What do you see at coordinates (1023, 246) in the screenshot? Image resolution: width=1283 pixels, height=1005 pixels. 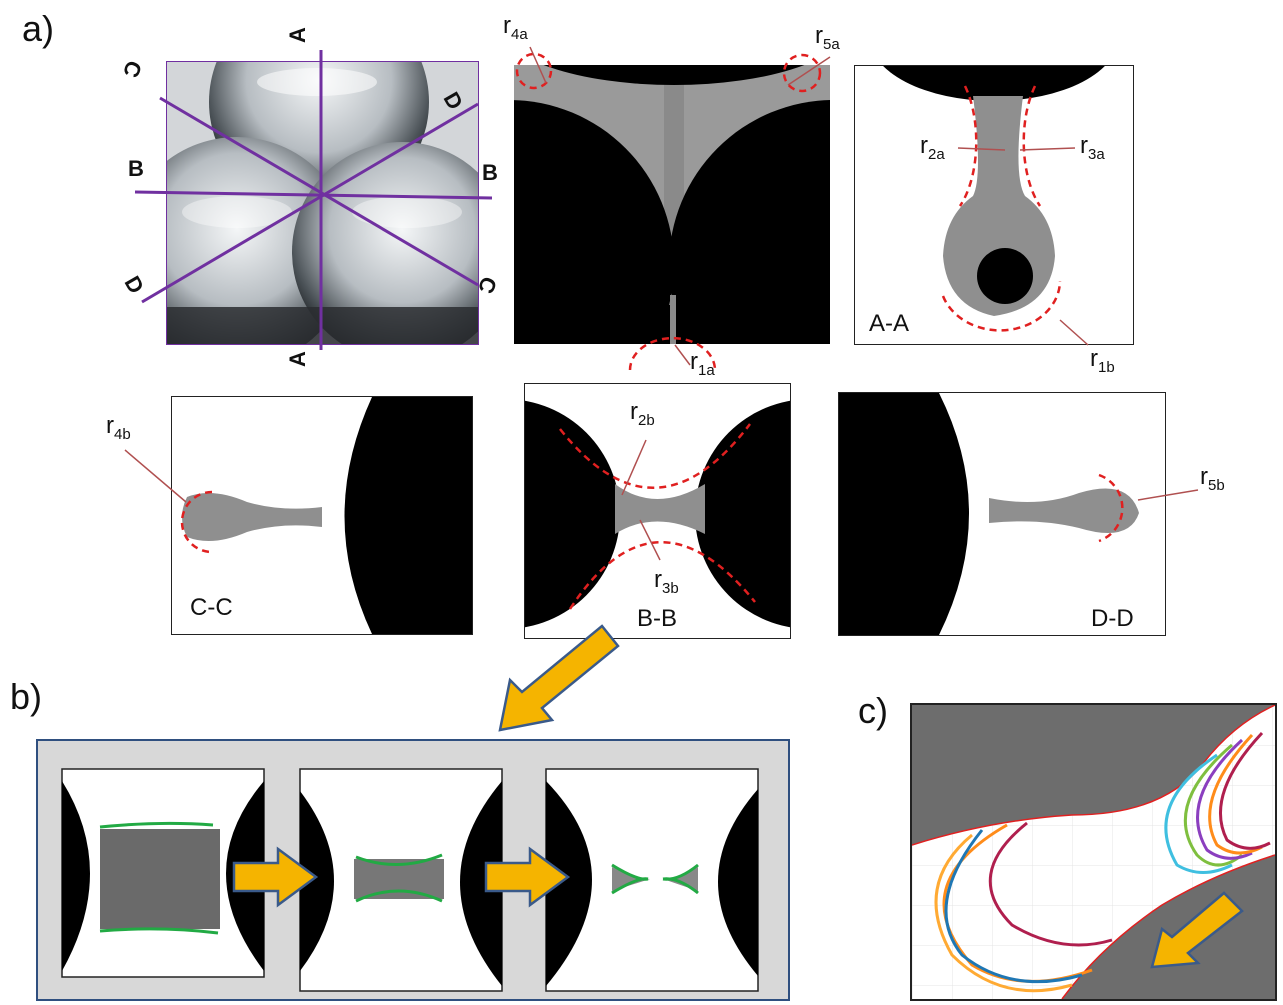 I see `aa-pointers` at bounding box center [1023, 246].